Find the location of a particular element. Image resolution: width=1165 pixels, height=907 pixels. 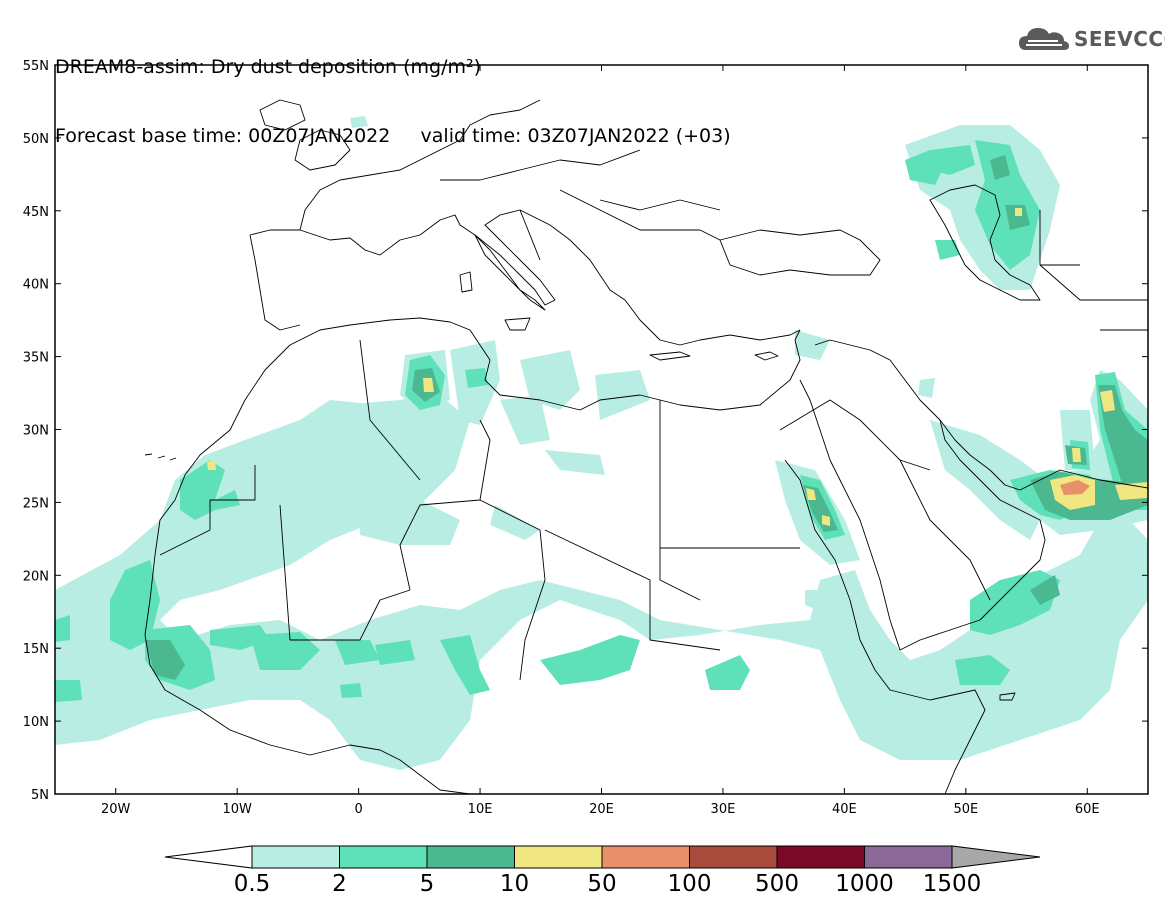

seevccc-logo: SEEVCCC is located at coordinates (1091, 39).